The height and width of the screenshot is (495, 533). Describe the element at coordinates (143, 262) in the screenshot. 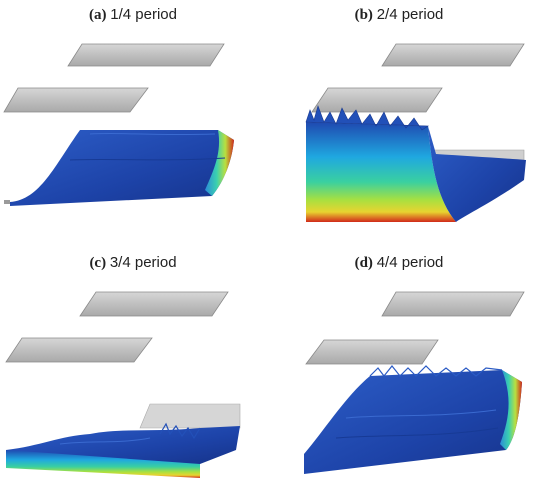

I see `panel-title: 3/4 period` at that location.